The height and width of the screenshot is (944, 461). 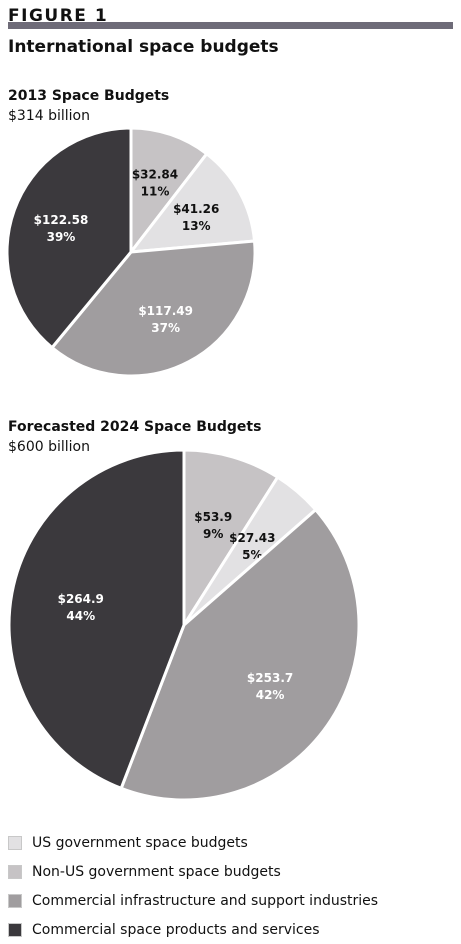 What do you see at coordinates (156, 871) in the screenshot?
I see `legend-label: Non-US government space budgets` at bounding box center [156, 871].